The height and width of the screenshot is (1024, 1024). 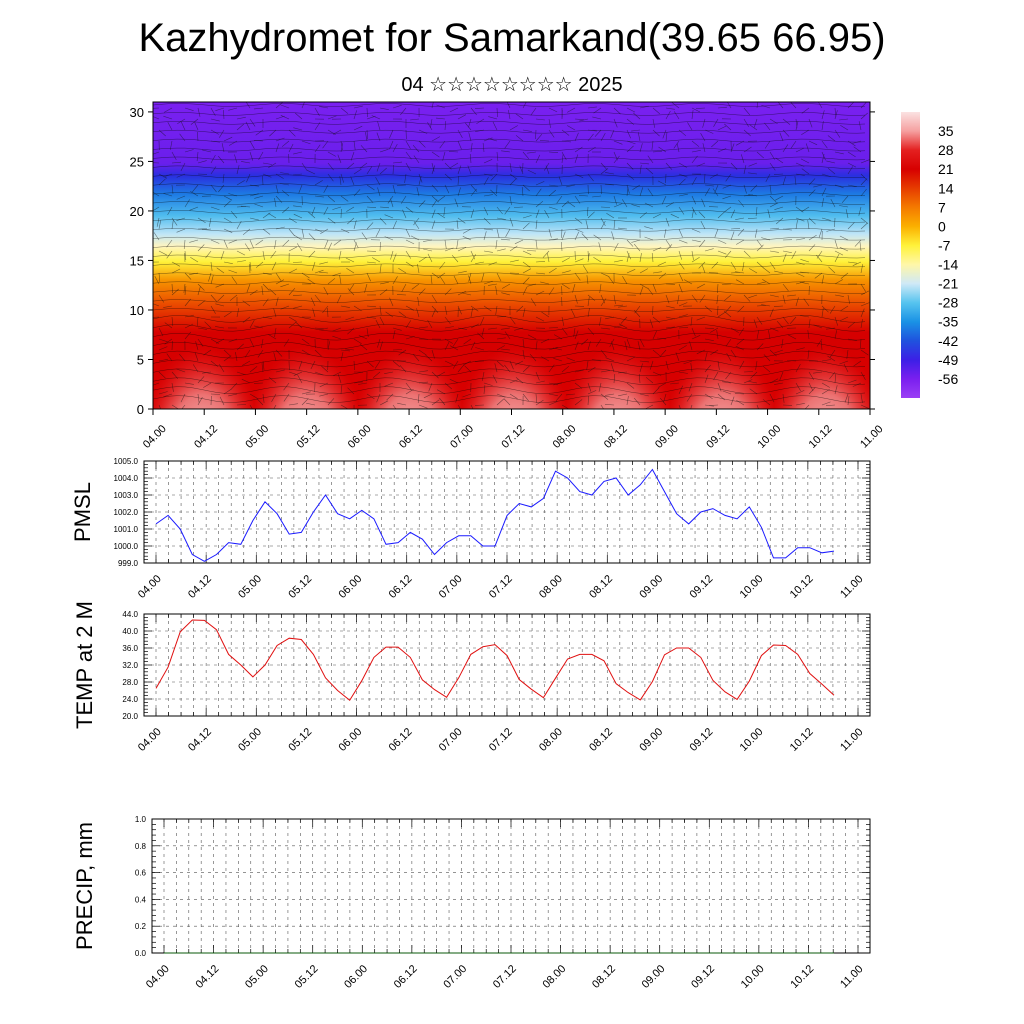 What do you see at coordinates (948, 303) in the screenshot?
I see `colorbar-label: -28` at bounding box center [948, 303].